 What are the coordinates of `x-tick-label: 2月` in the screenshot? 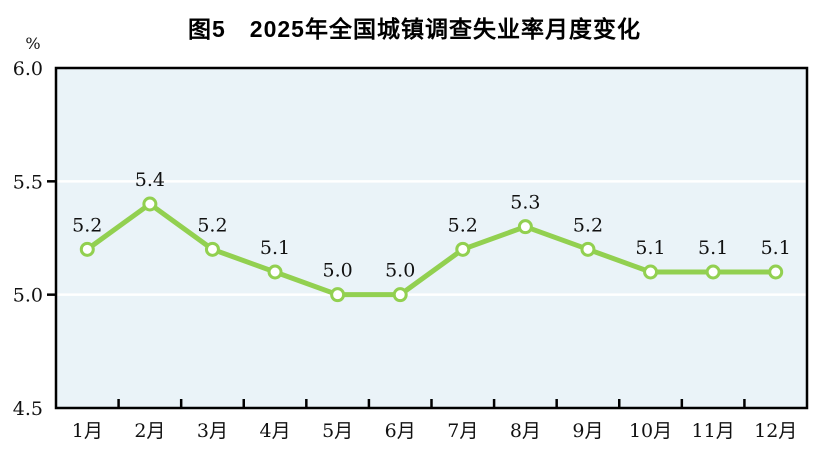 It's located at (149, 431).